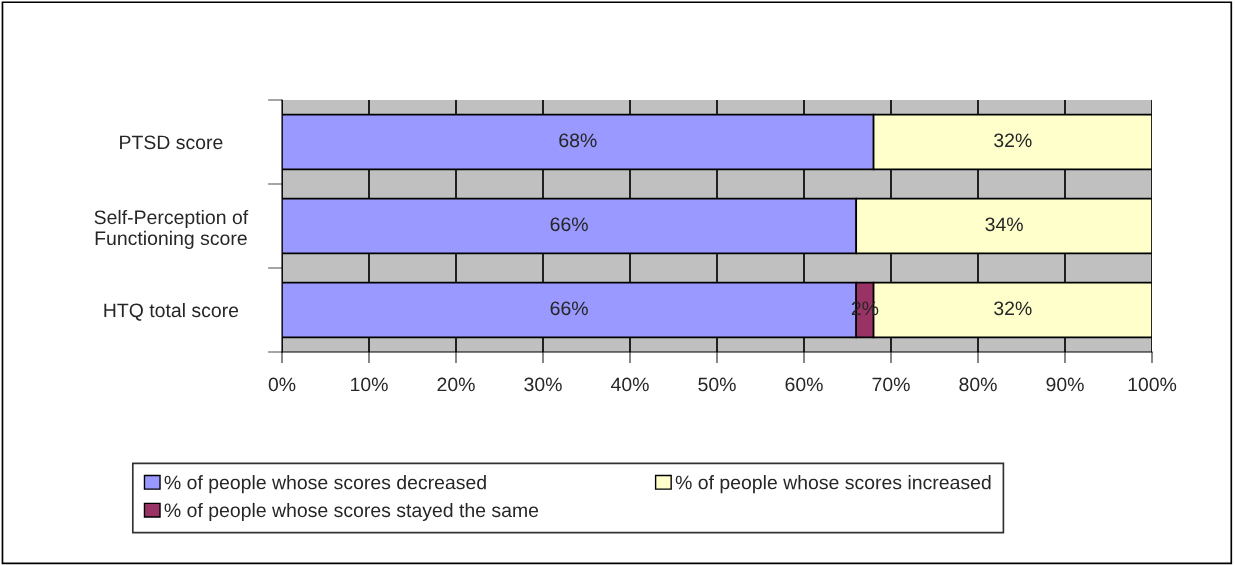 This screenshot has width=1235, height=565. I want to click on text: 34%, so click(1004, 224).